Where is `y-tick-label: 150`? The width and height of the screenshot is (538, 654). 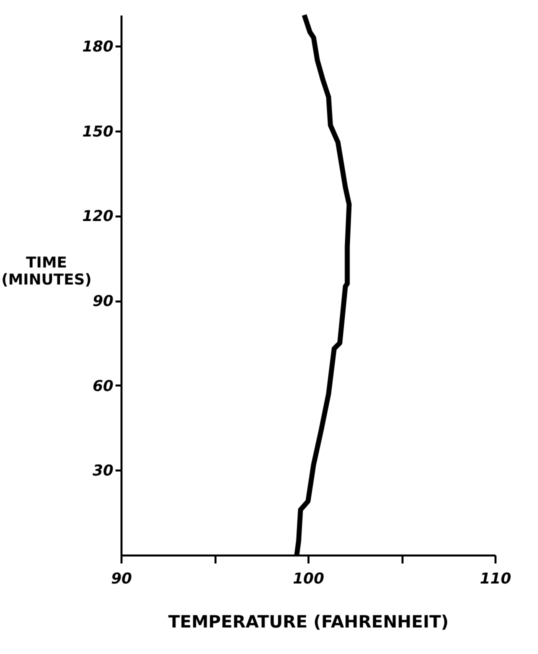
y-tick-label: 150 is located at coordinates (98, 131).